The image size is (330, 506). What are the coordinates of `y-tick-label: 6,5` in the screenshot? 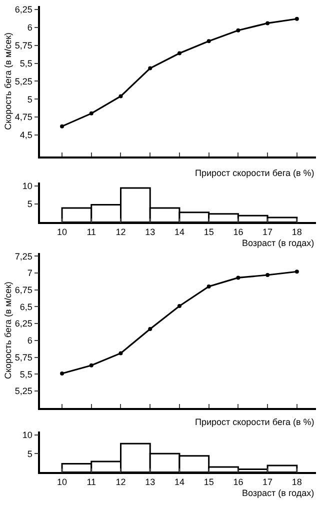 It's located at (26, 307).